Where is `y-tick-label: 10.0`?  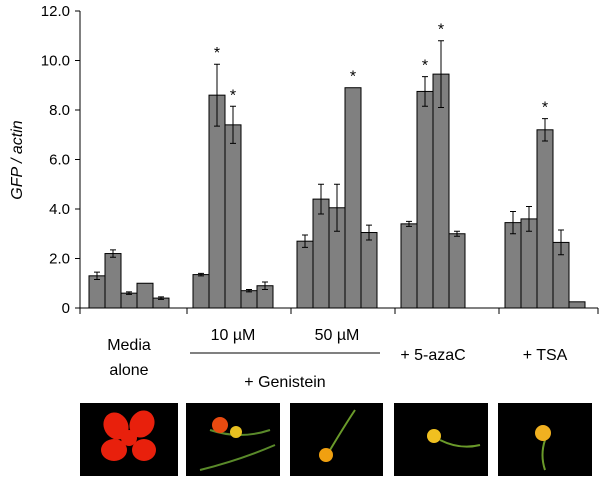 y-tick-label: 10.0 is located at coordinates (55, 61).